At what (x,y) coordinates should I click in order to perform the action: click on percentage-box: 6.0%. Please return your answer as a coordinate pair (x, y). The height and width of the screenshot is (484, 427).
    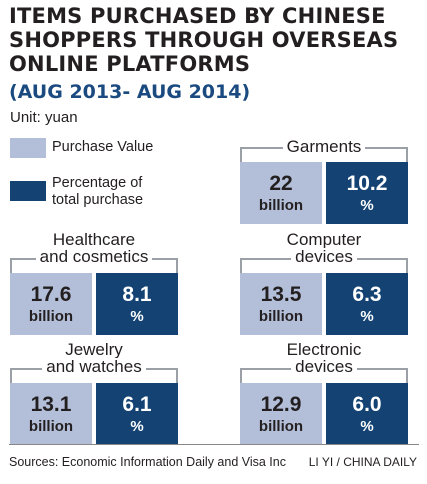
    Looking at the image, I should click on (367, 414).